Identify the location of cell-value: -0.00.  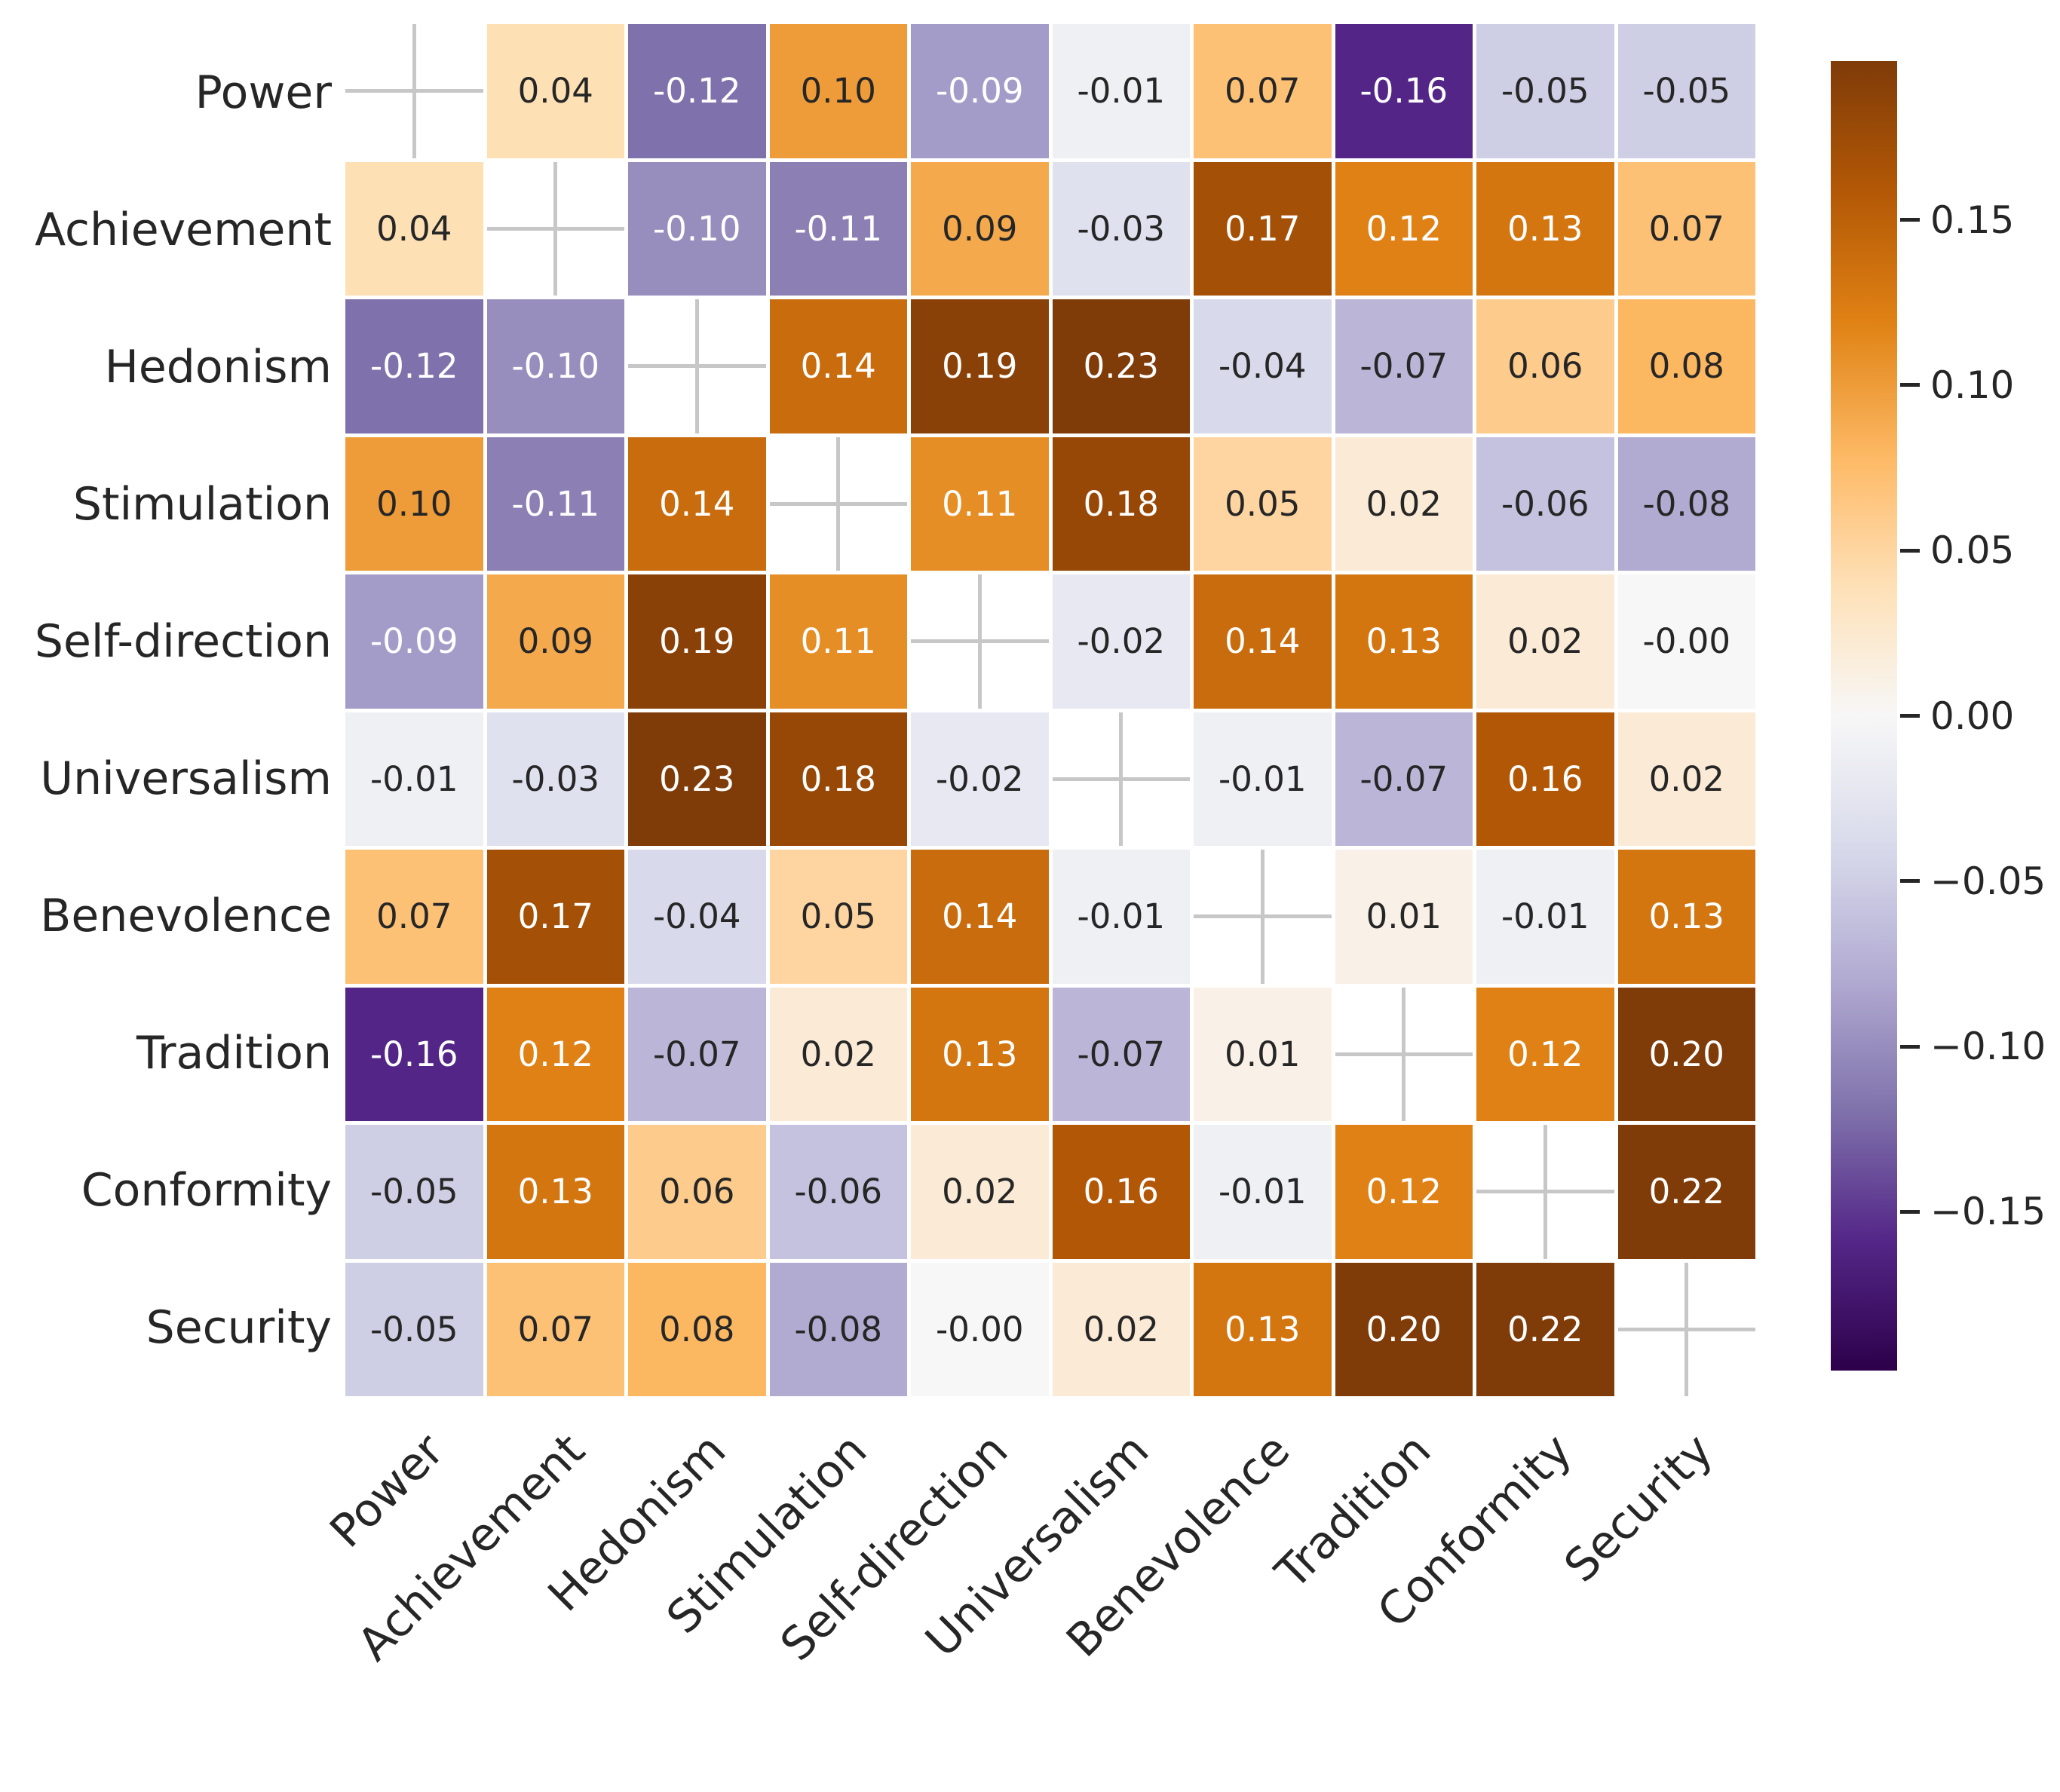
(980, 1329).